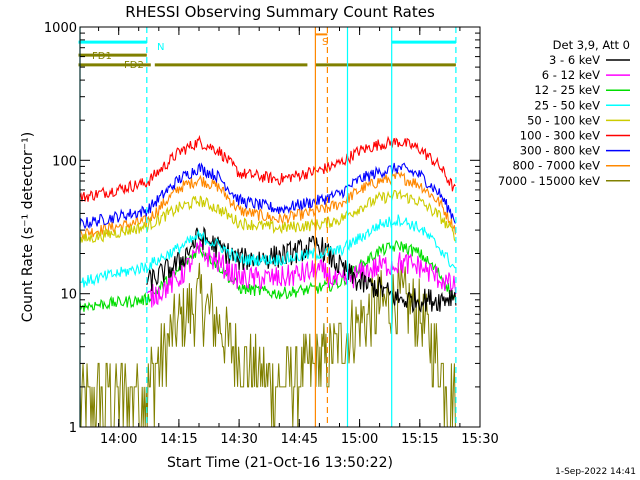 This screenshot has height=480, width=640. I want to click on flag-label-s: S, so click(325, 42).